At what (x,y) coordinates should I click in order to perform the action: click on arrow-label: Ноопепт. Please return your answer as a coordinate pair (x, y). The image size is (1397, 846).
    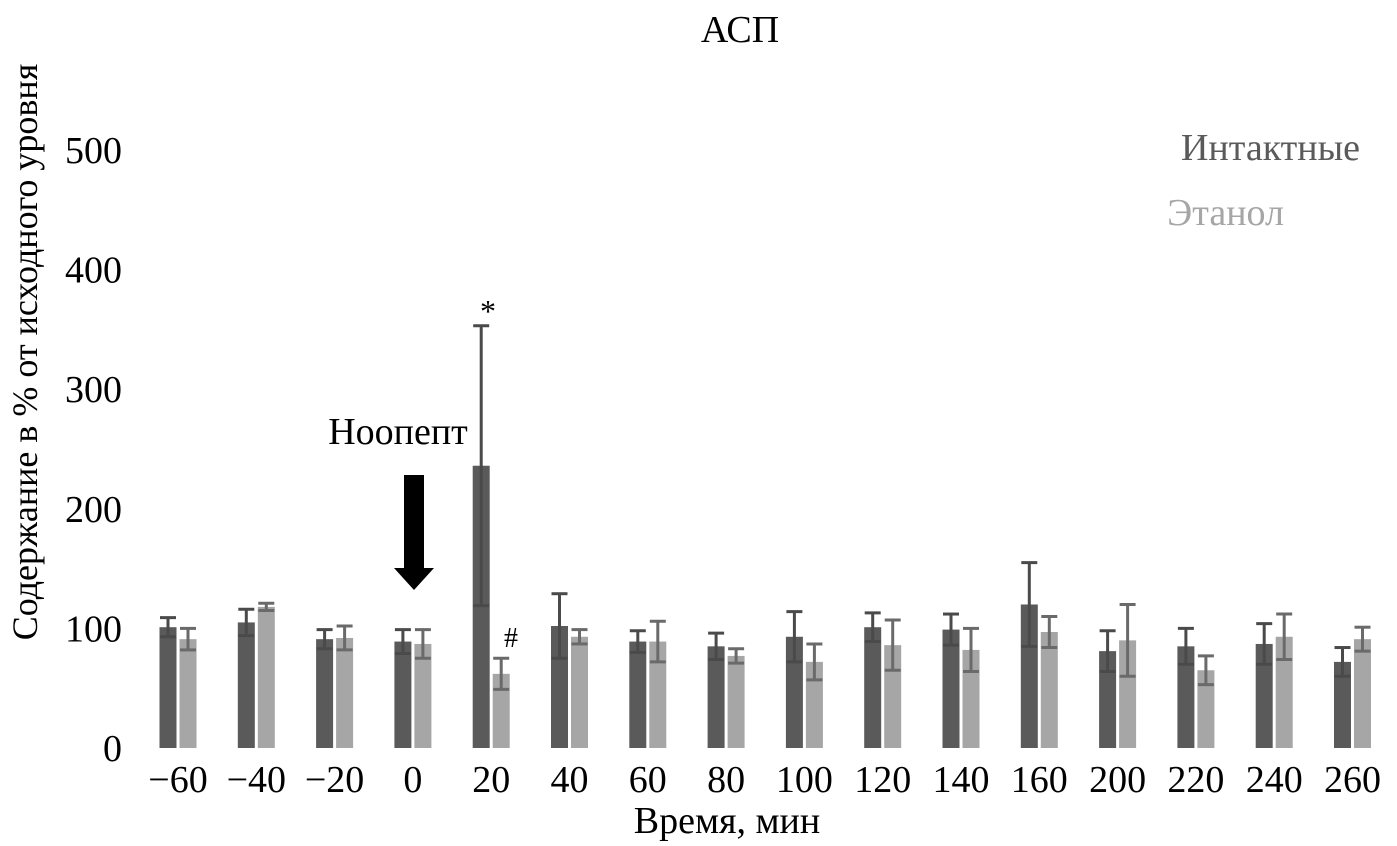
    Looking at the image, I should click on (398, 432).